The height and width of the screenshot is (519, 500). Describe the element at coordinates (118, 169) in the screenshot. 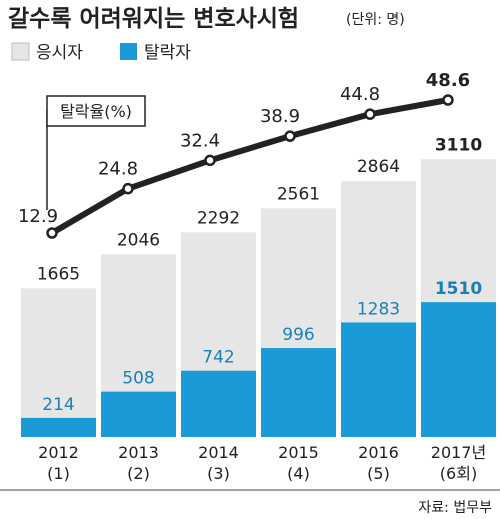

I see `line-label-2013: 24.8` at that location.